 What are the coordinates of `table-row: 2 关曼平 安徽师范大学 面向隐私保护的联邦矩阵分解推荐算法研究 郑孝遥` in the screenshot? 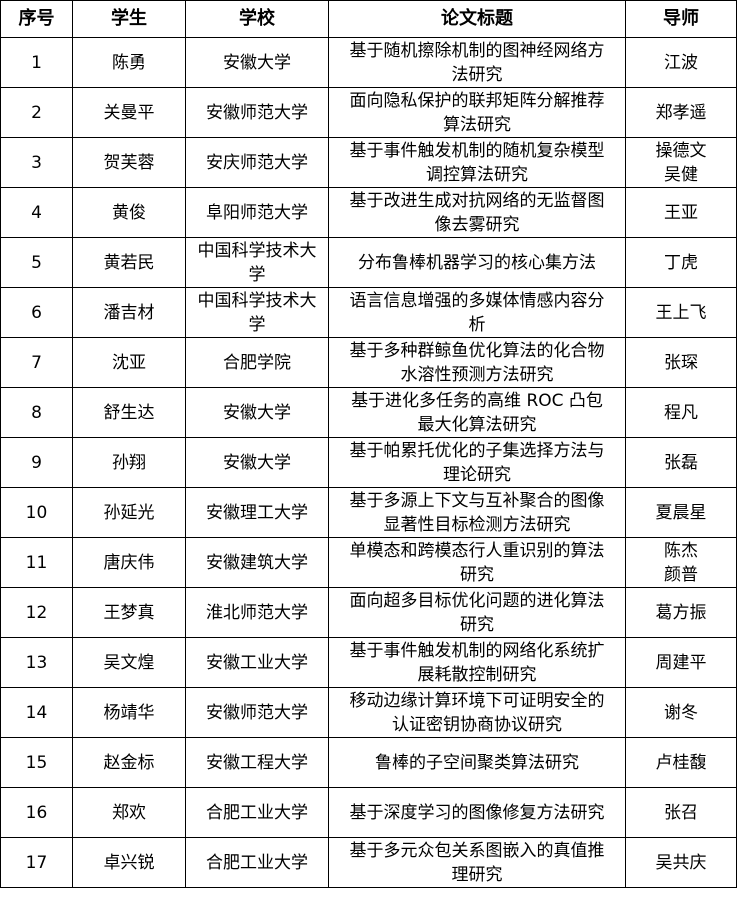 It's located at (368, 112).